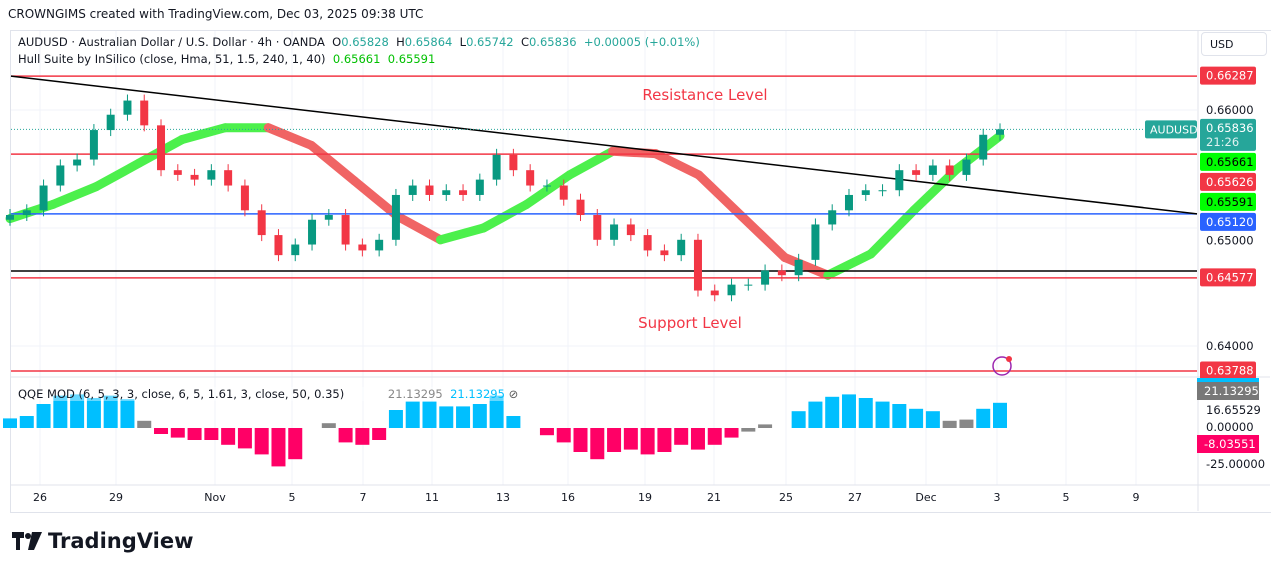 The height and width of the screenshot is (571, 1281). What do you see at coordinates (1230, 110) in the screenshot?
I see `y-tick-label: 0.66000` at bounding box center [1230, 110].